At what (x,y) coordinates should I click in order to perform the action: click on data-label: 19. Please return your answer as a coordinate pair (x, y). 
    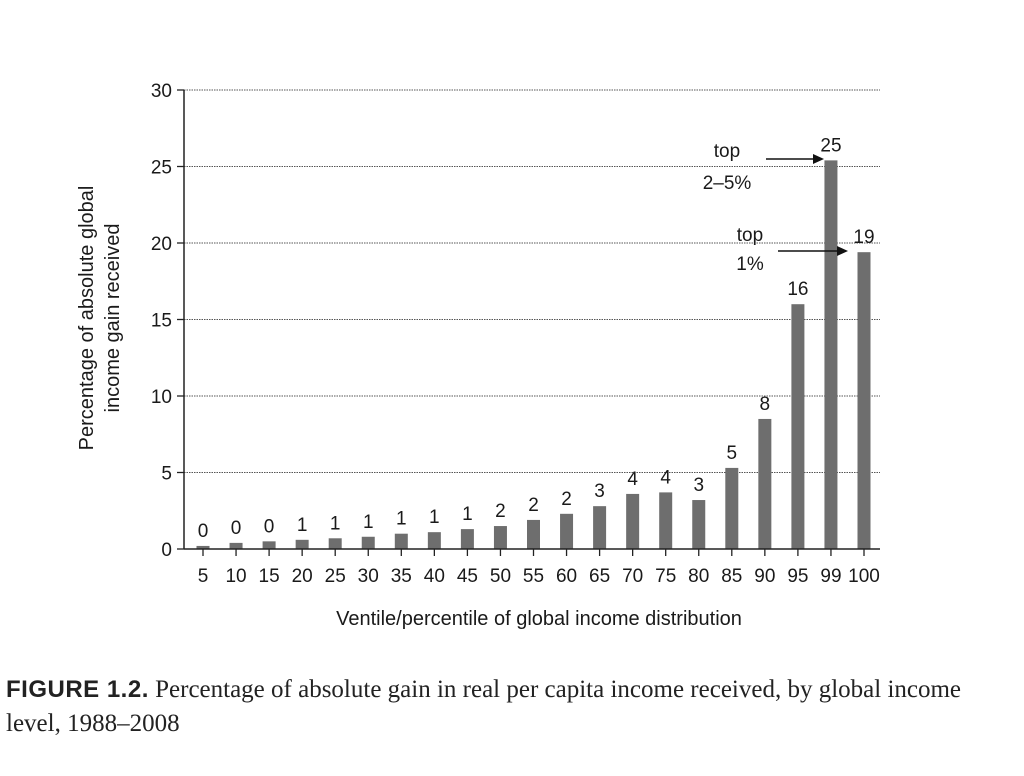
    Looking at the image, I should click on (863, 237).